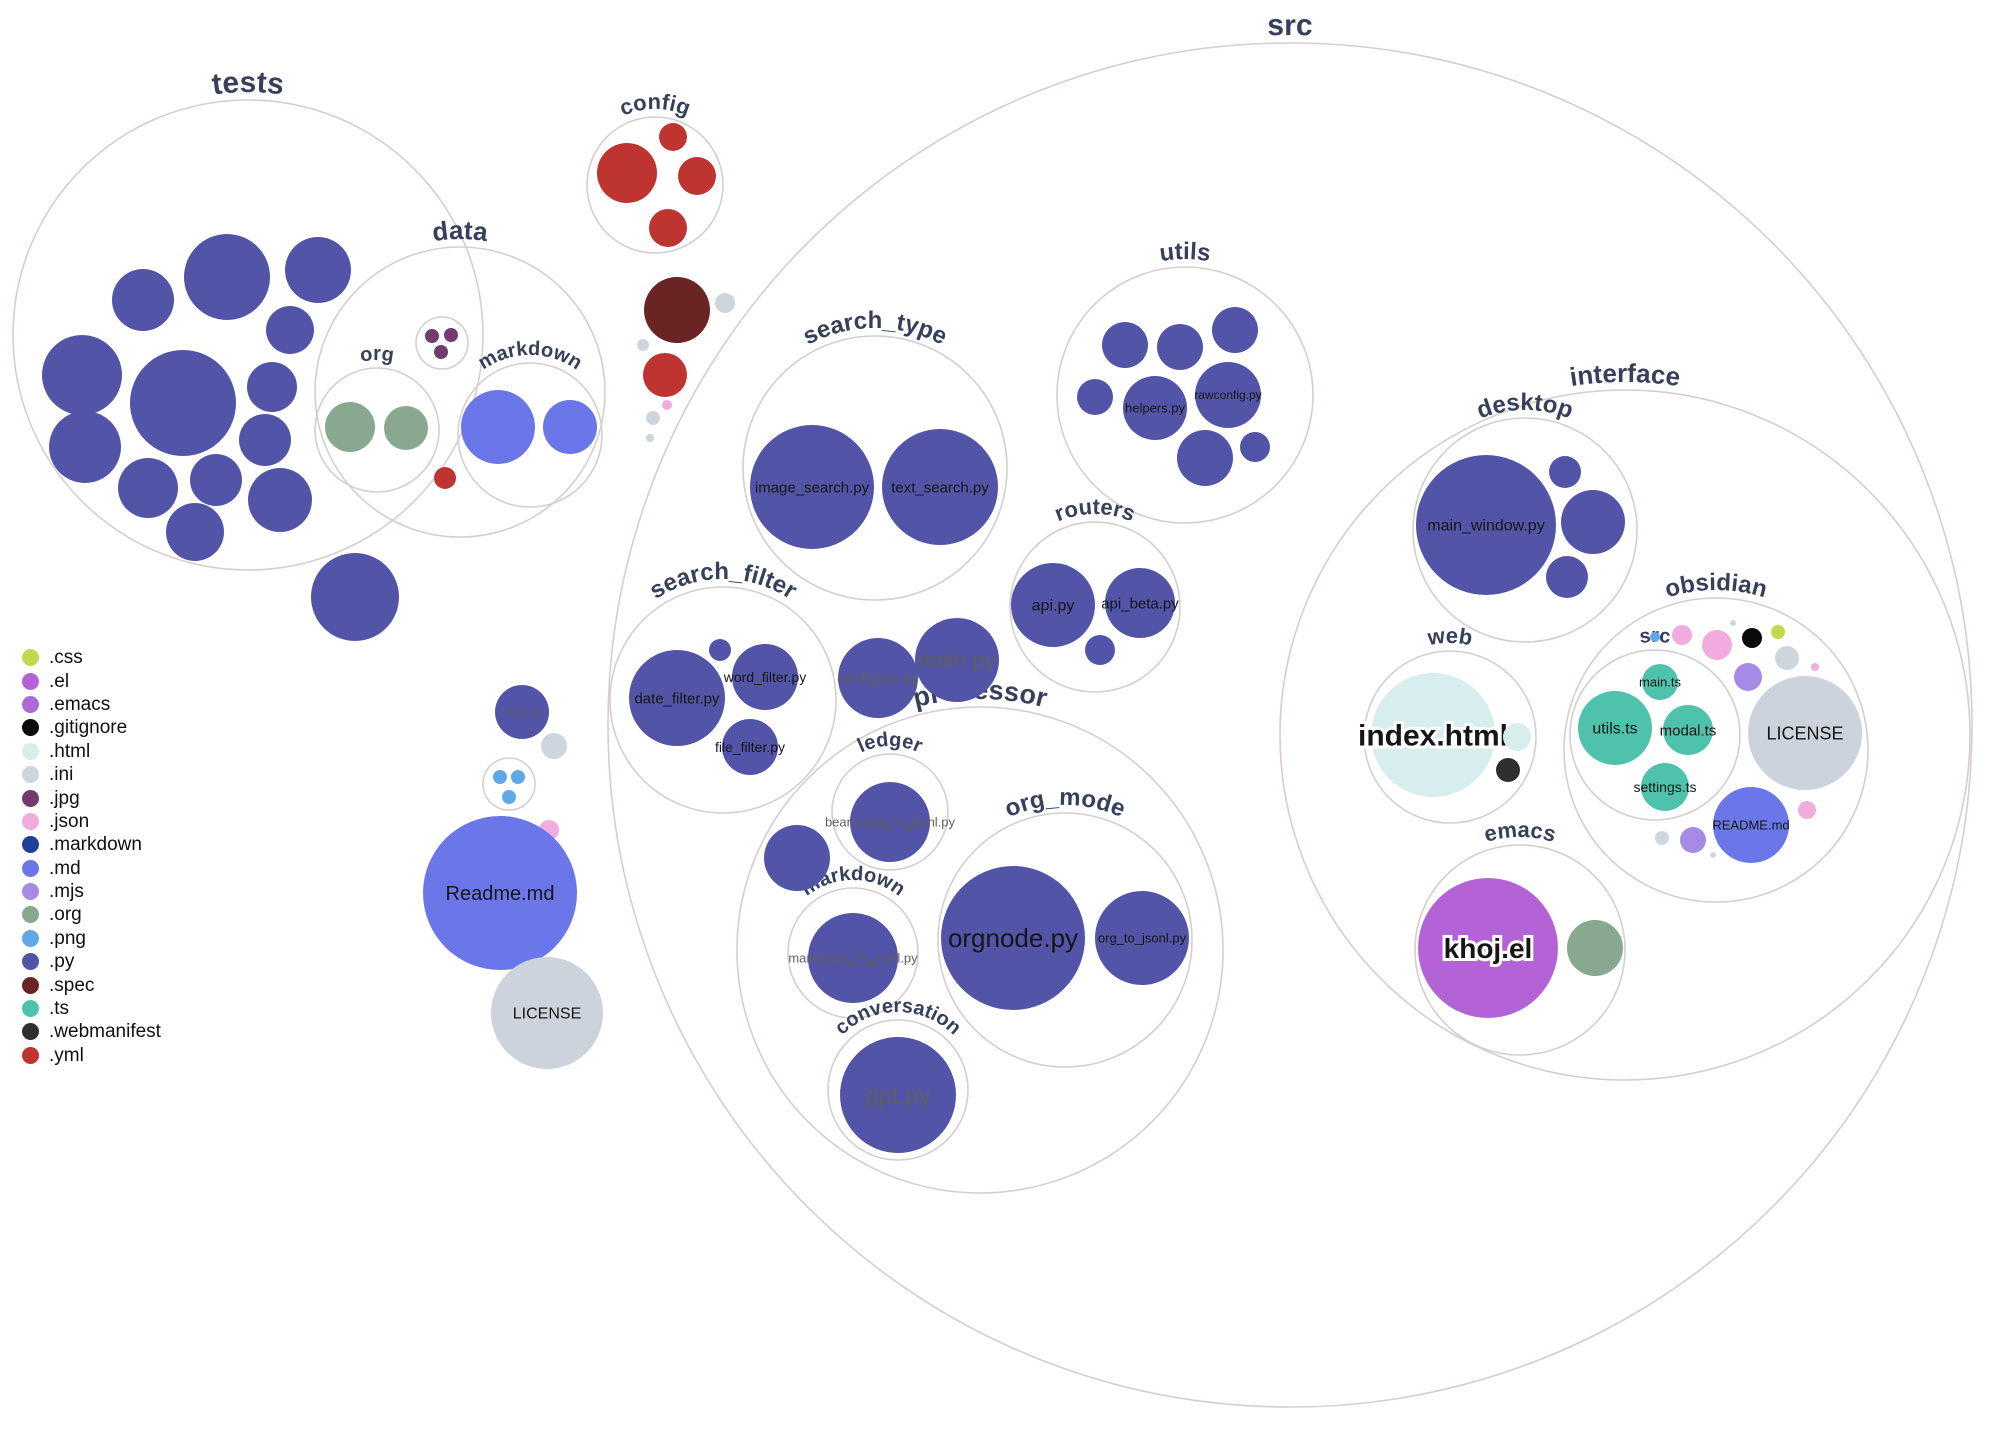 This screenshot has width=1995, height=1451. I want to click on utils-py-1-circle, so click(1125, 345).